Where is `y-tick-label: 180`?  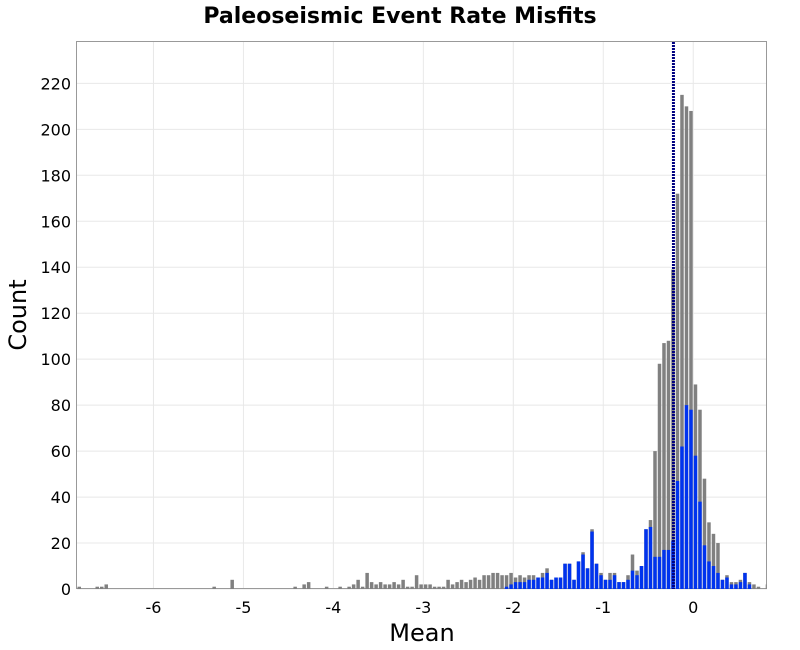
y-tick-label: 180 is located at coordinates (55, 175).